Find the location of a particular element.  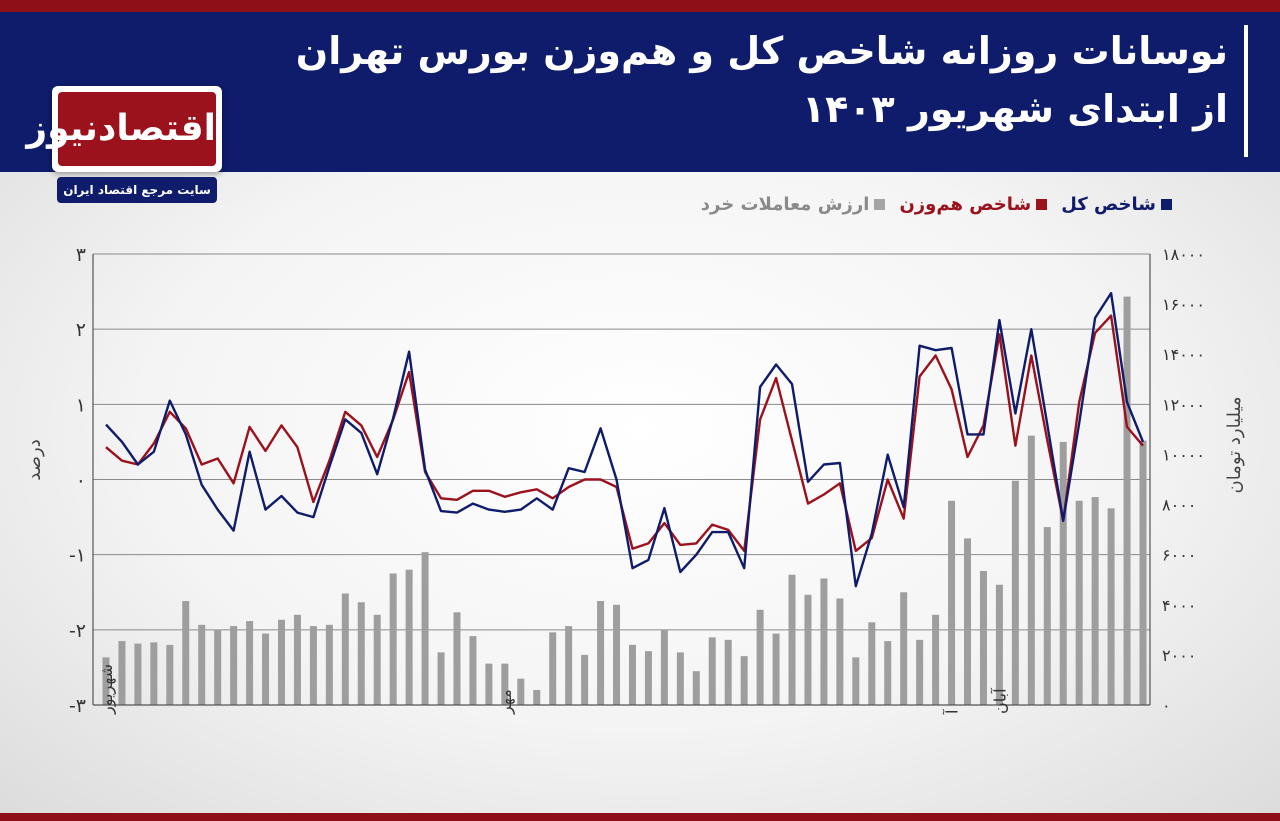

y-left-tick-label-2: ۱ is located at coordinates (81, 405).